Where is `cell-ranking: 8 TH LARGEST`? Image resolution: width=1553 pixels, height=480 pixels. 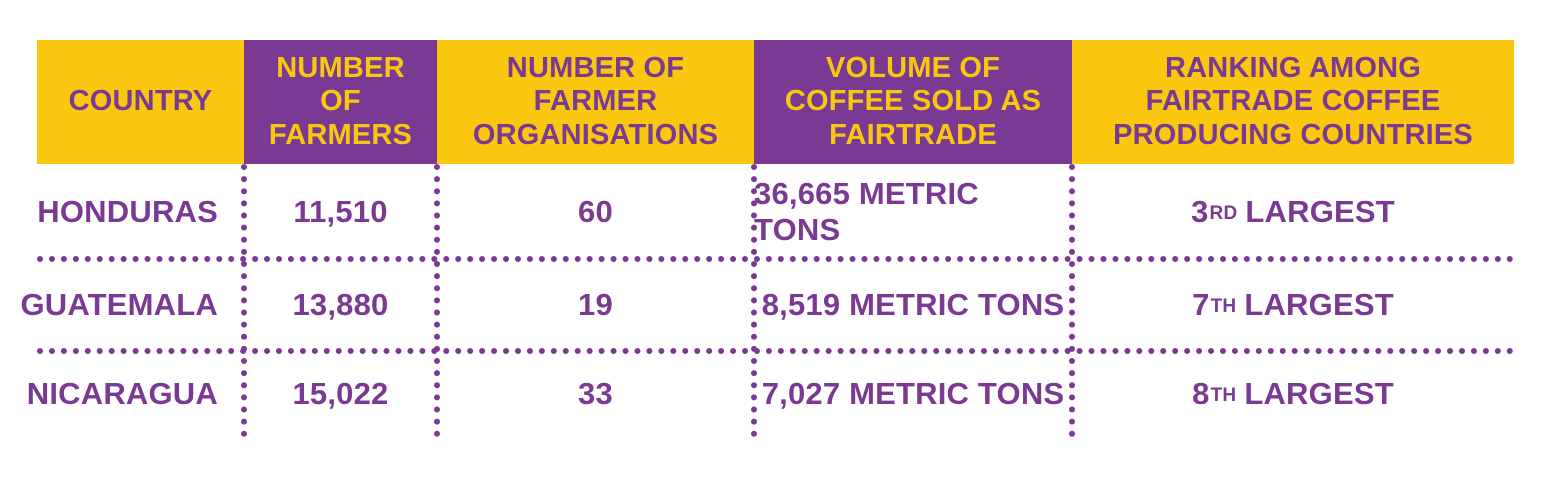 cell-ranking: 8 TH LARGEST is located at coordinates (1293, 394).